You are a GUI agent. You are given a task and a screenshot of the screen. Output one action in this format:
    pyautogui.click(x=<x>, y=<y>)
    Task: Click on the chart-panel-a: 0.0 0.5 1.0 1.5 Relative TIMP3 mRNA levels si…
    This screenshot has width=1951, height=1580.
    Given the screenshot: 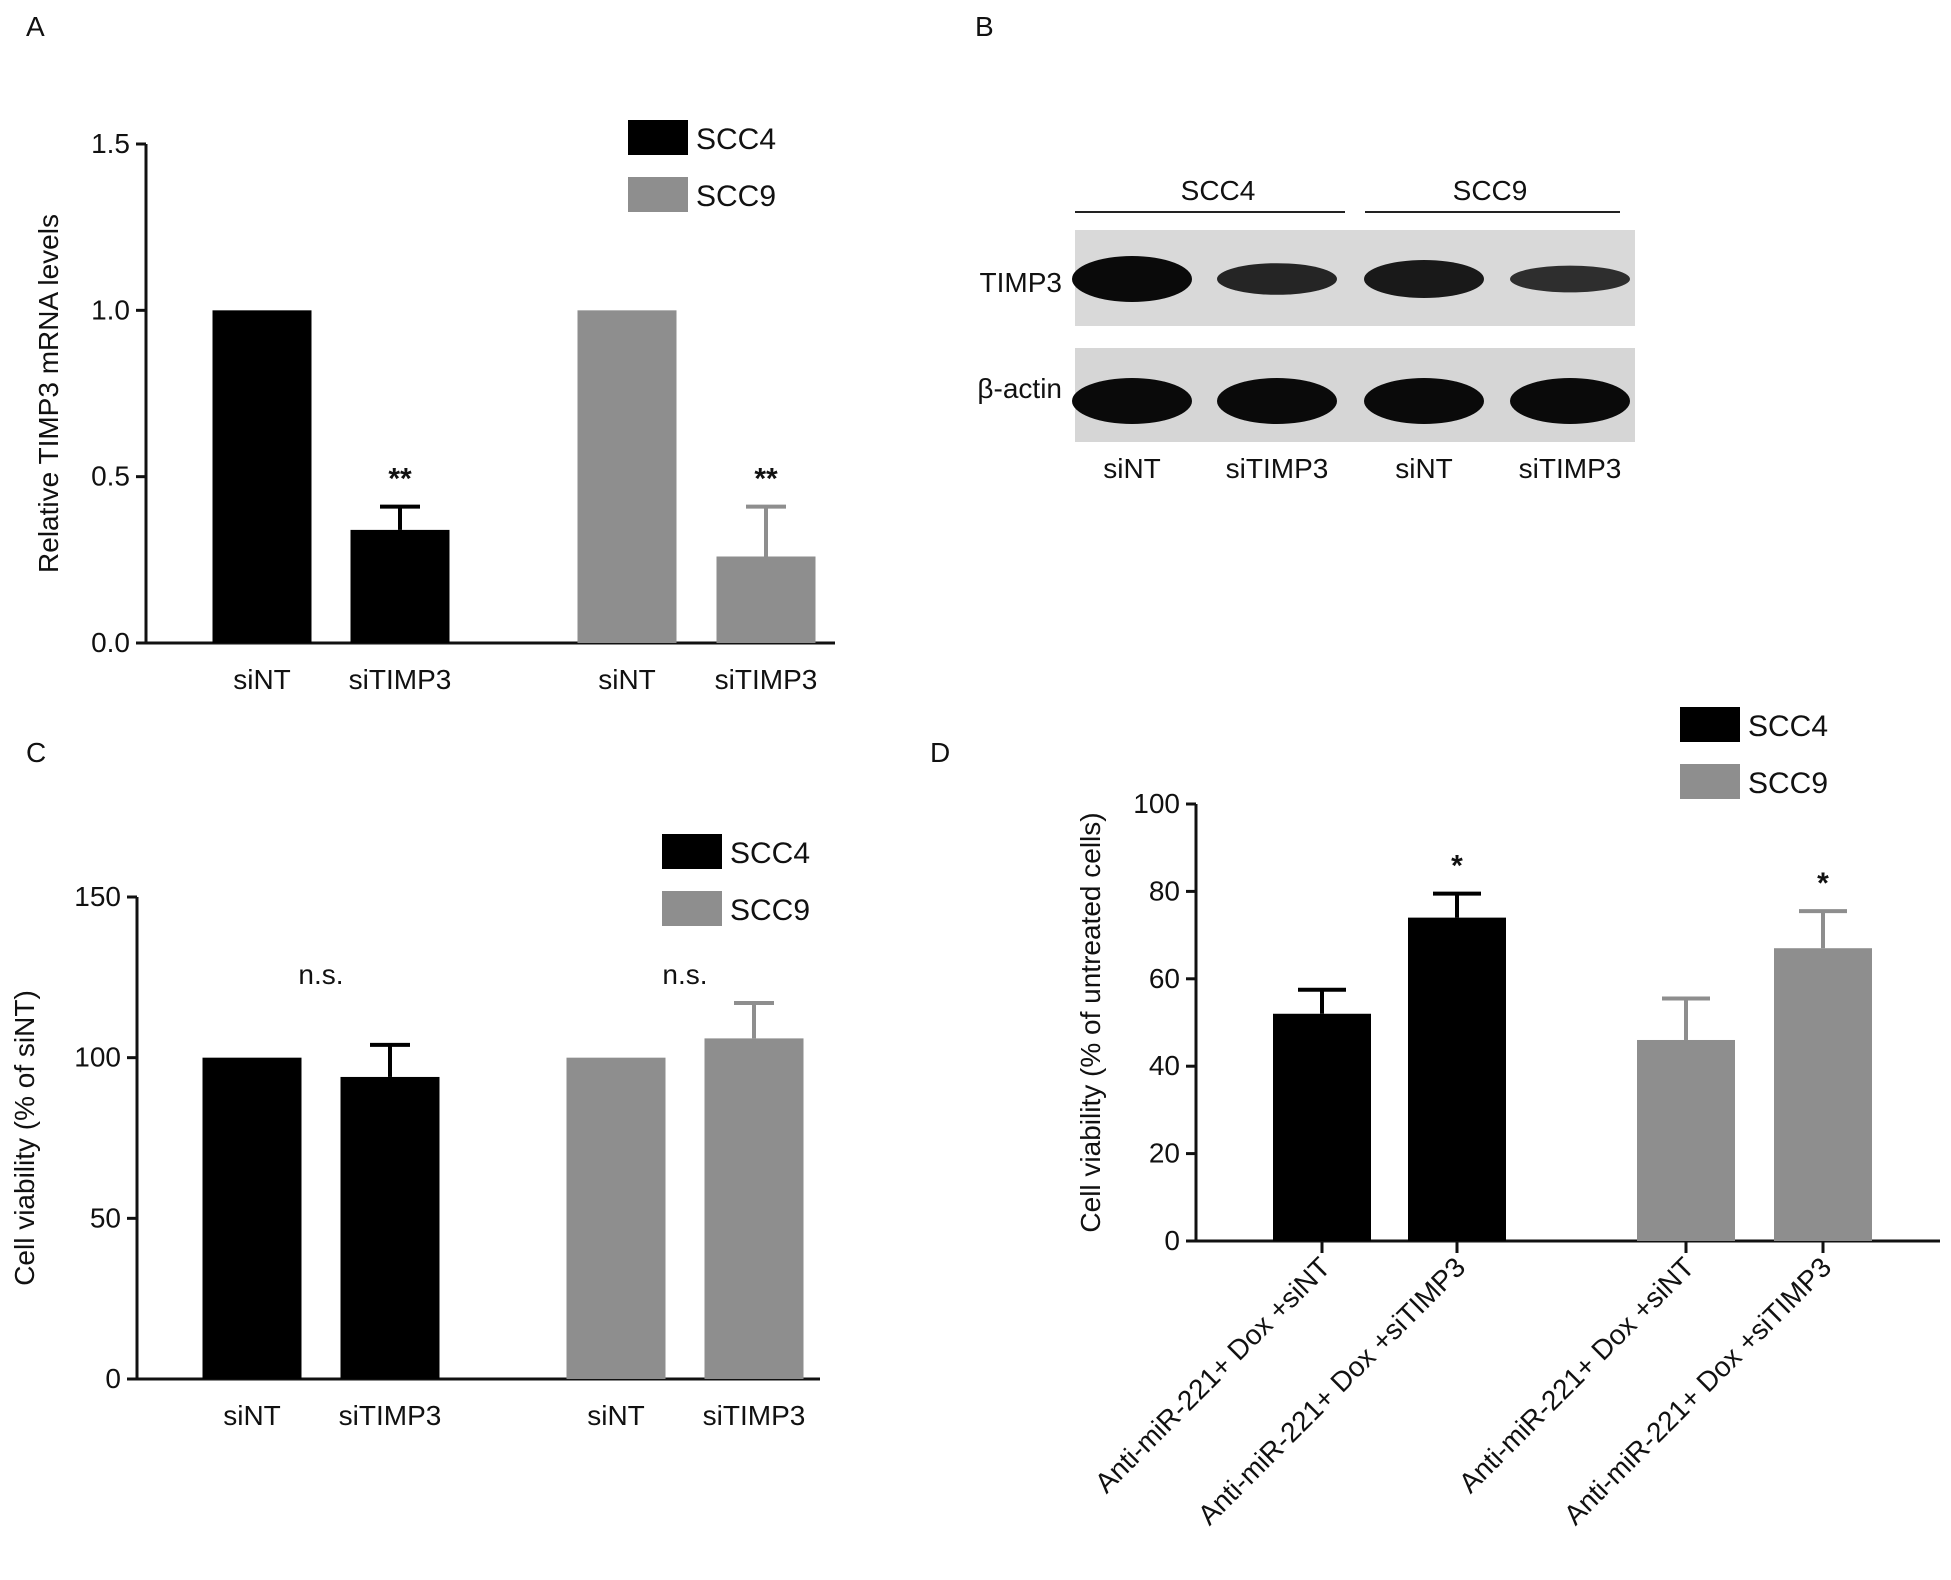 What is the action you would take?
    pyautogui.click(x=434, y=407)
    